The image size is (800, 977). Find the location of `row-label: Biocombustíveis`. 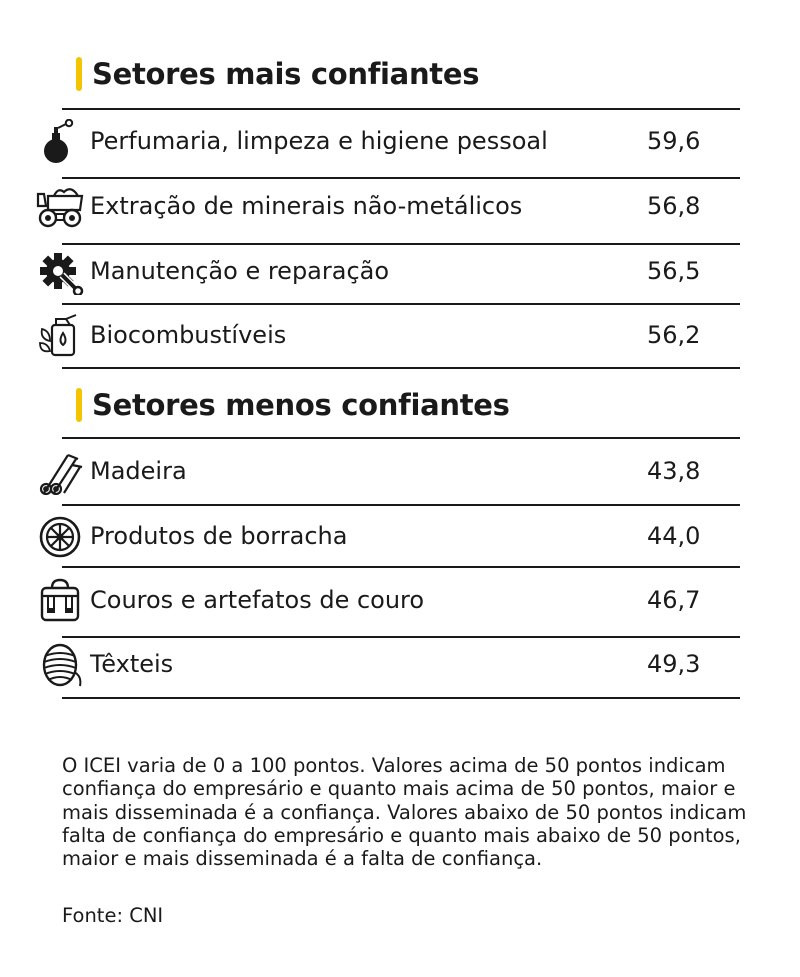

row-label: Biocombustíveis is located at coordinates (188, 335).